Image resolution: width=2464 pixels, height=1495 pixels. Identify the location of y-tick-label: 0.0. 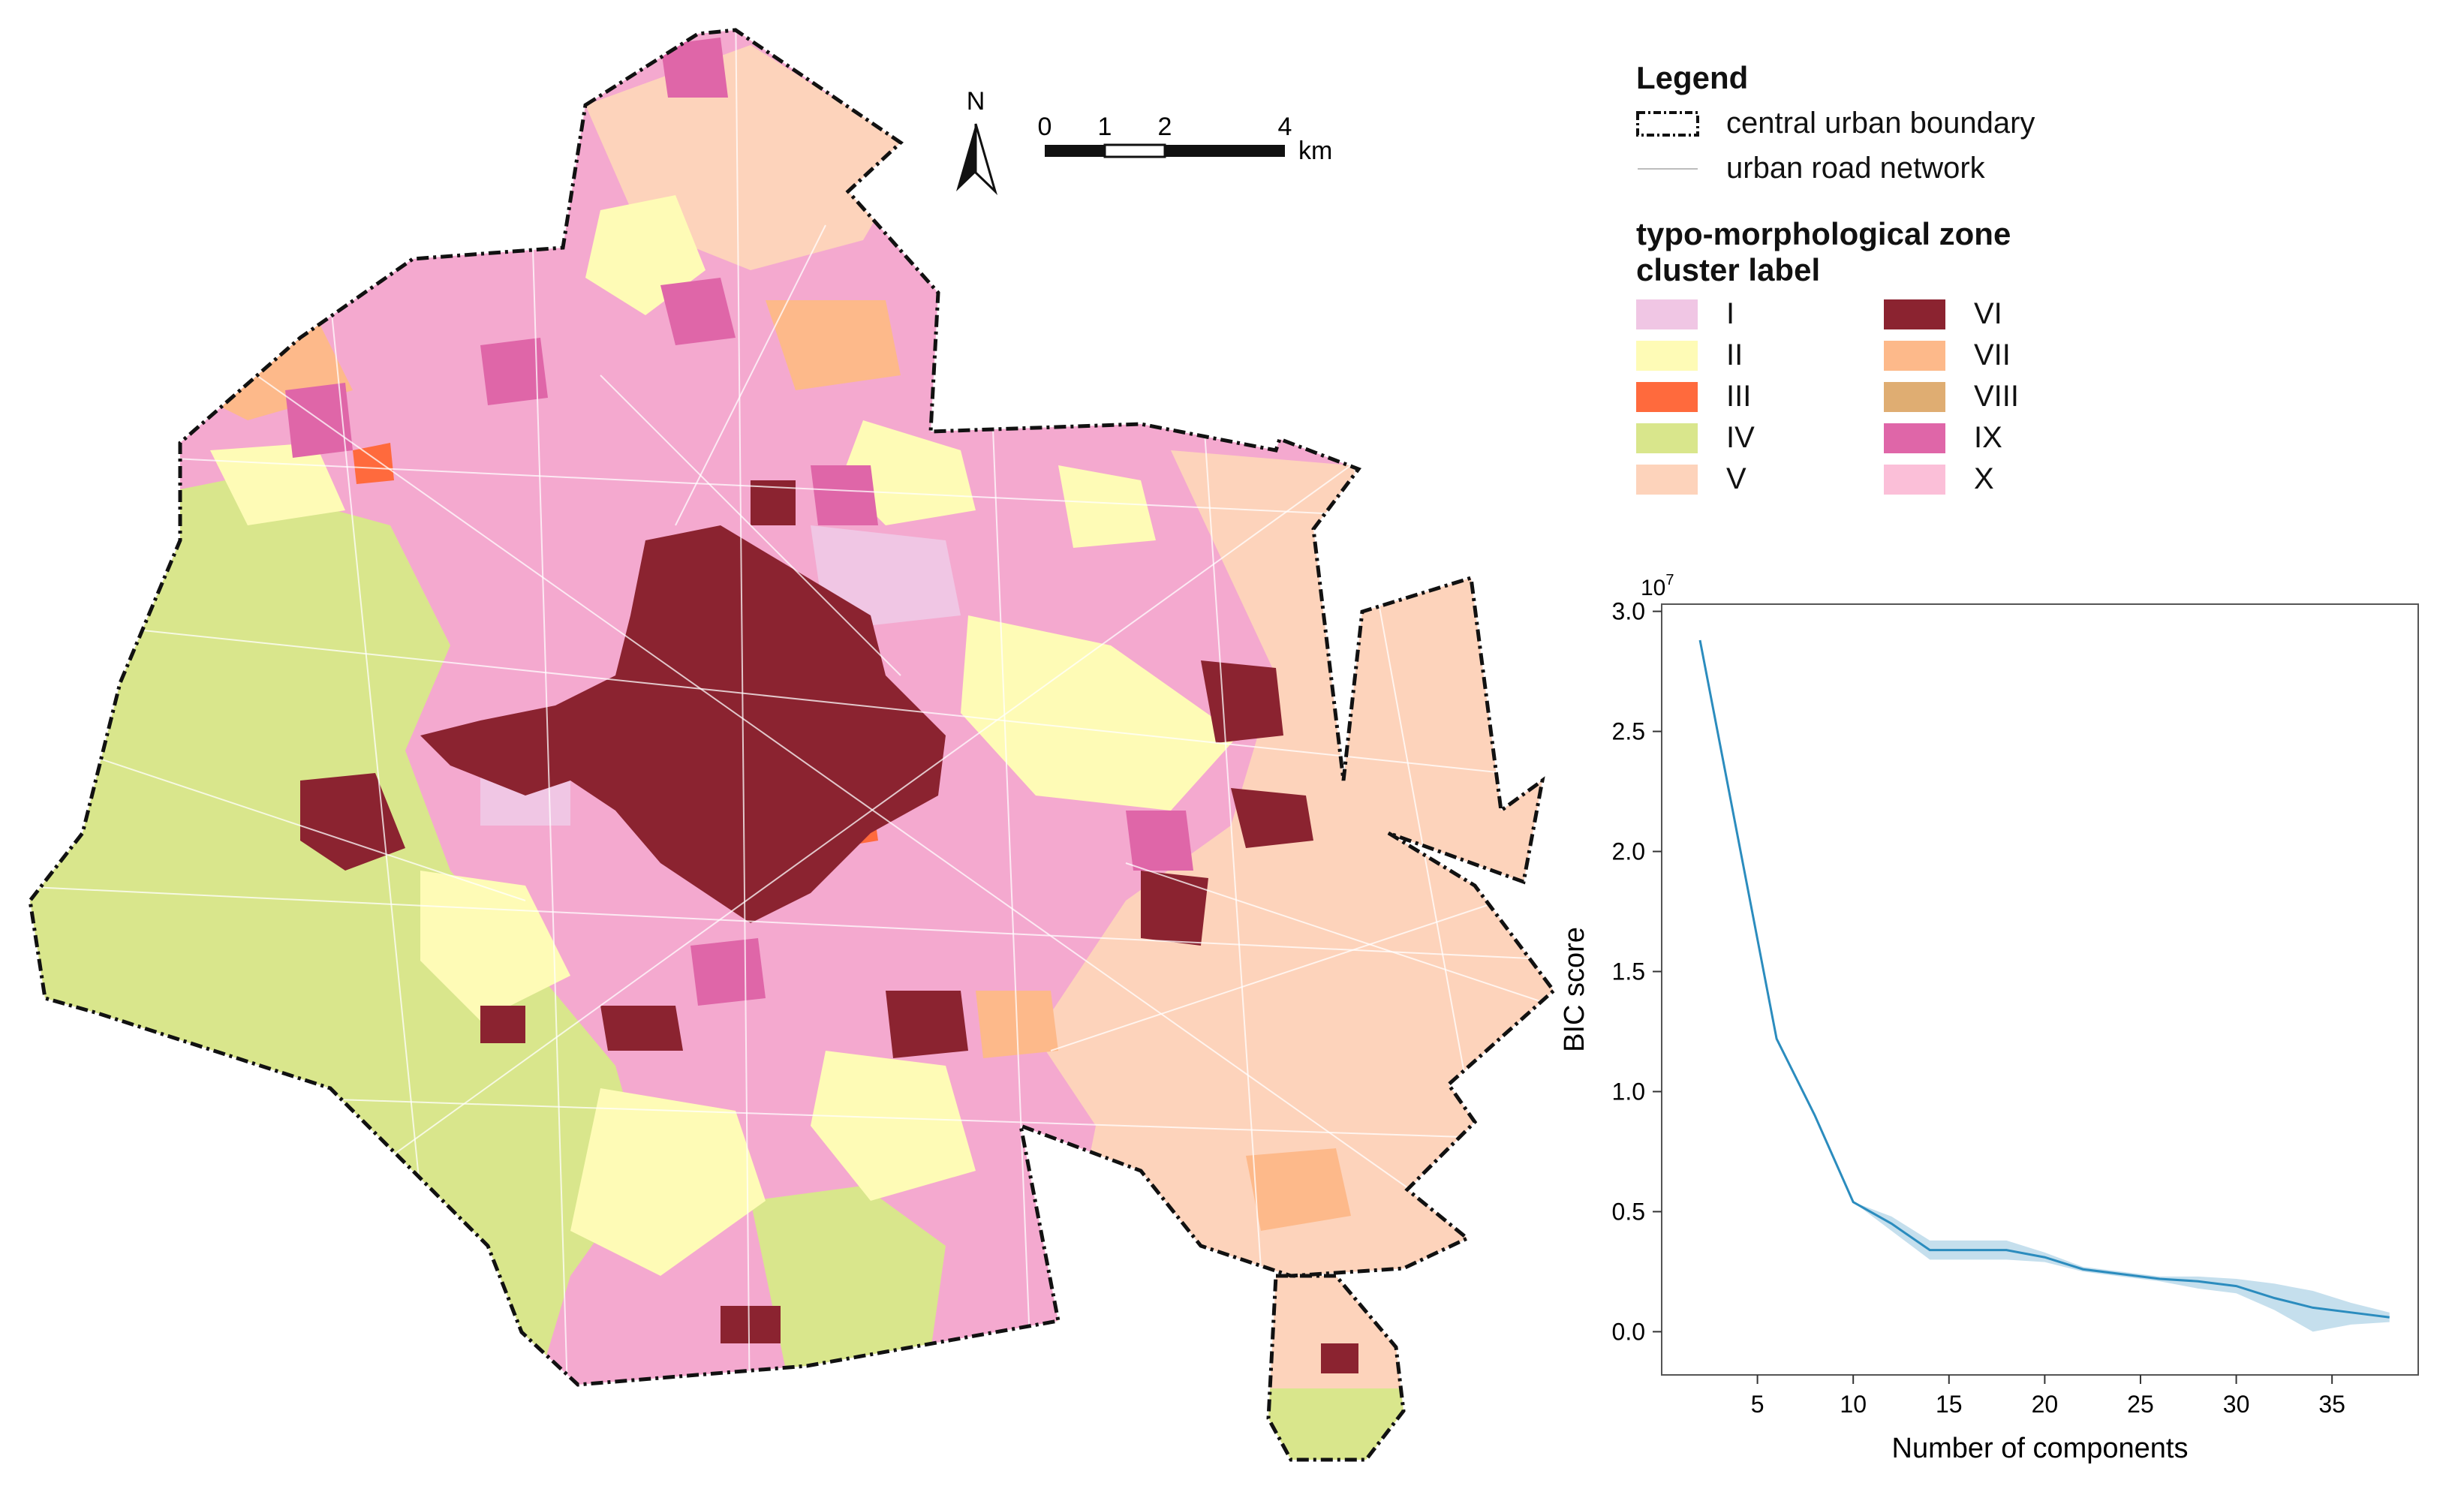
(1628, 1331).